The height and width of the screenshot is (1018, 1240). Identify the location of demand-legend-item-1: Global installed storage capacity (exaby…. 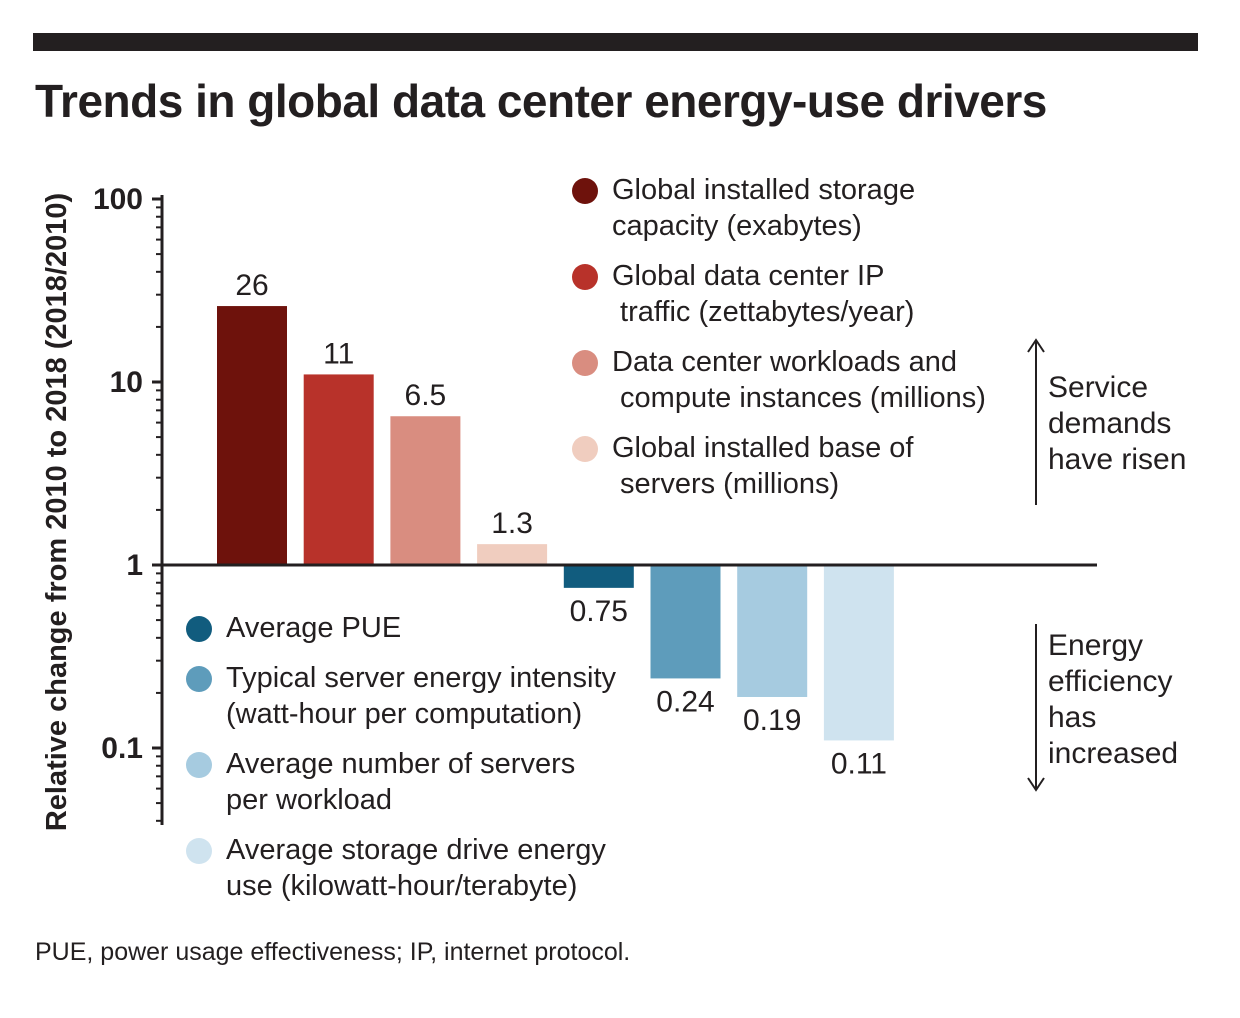
(779, 208).